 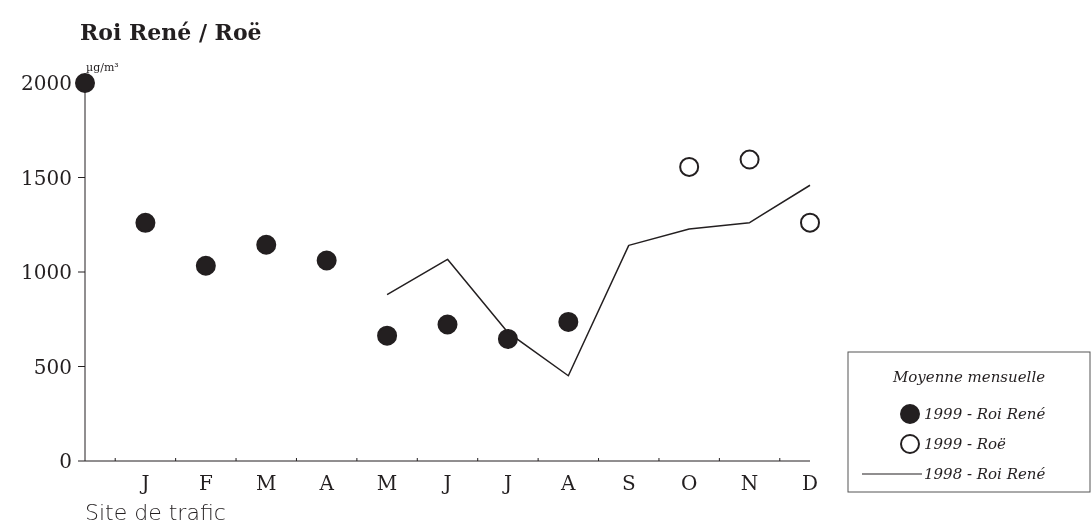 I want to click on y-tick-label: 500, so click(x=52, y=366).